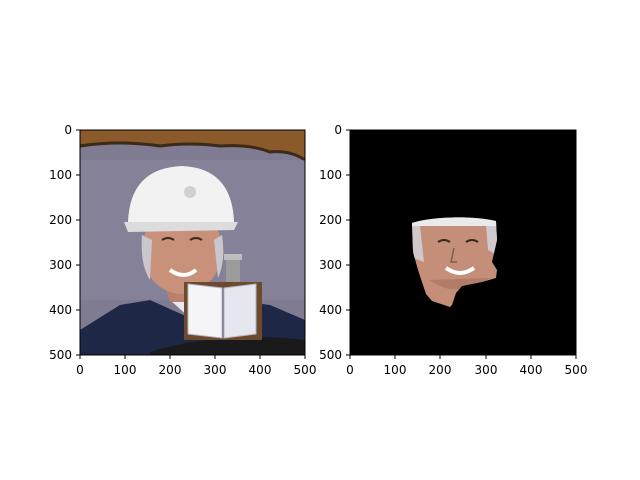  Describe the element at coordinates (330, 220) in the screenshot. I see `right-y-tick: 200` at that location.